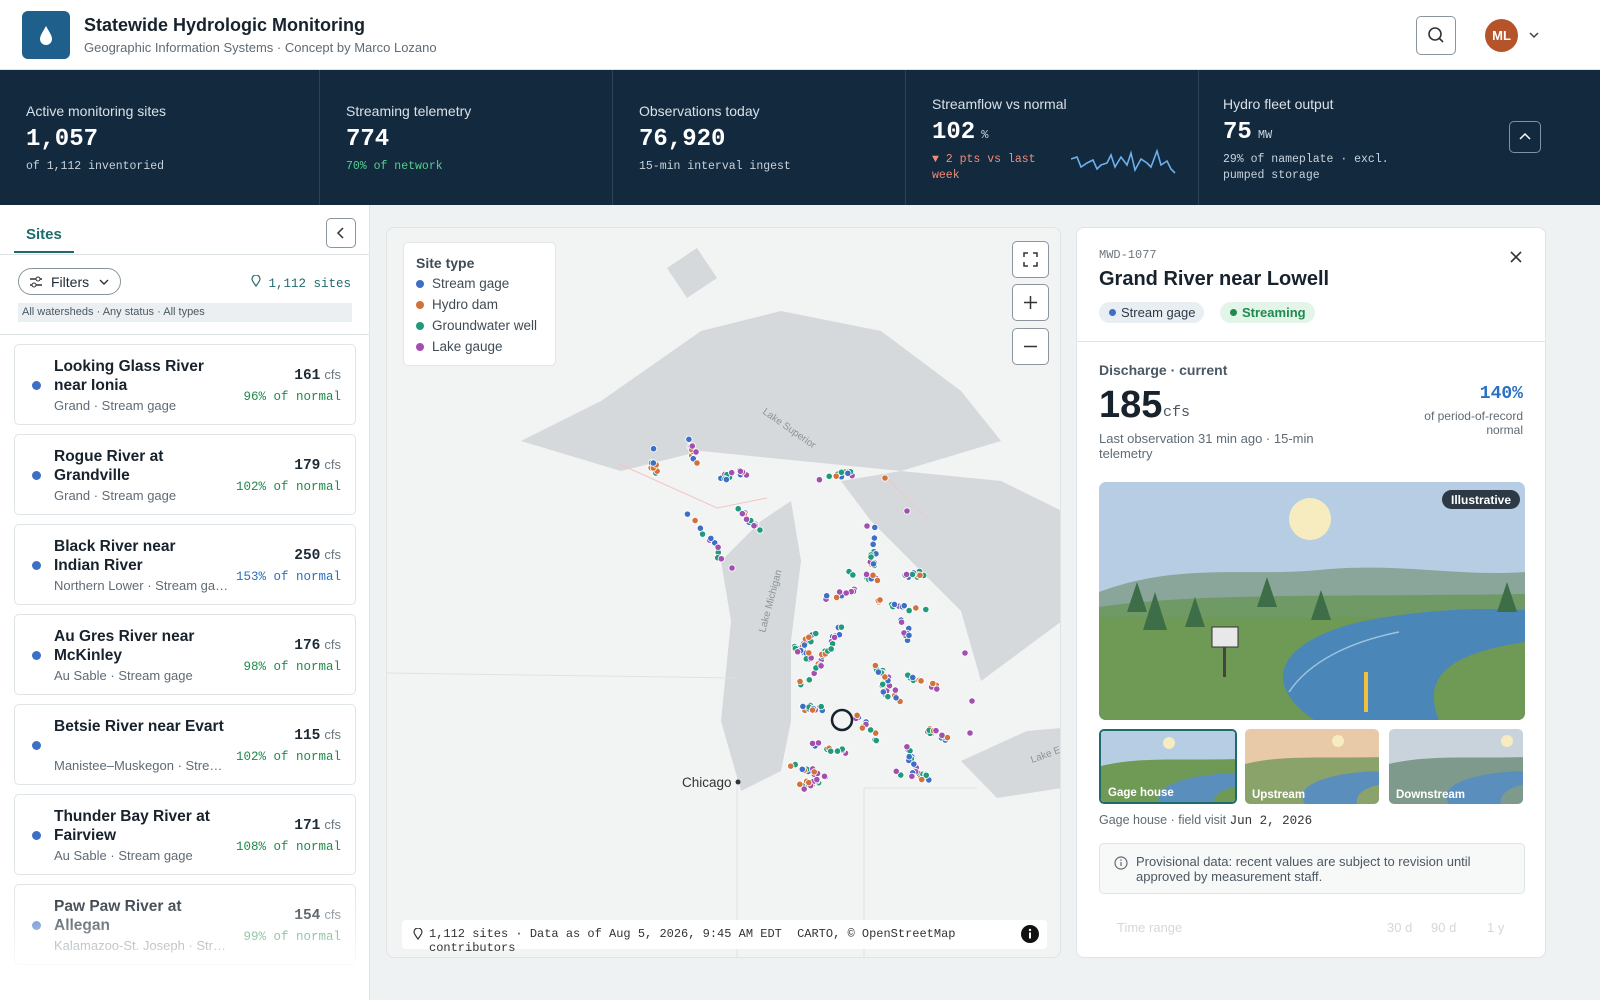 The width and height of the screenshot is (1600, 1000). I want to click on thumbnail: Upstream, so click(1312, 766).